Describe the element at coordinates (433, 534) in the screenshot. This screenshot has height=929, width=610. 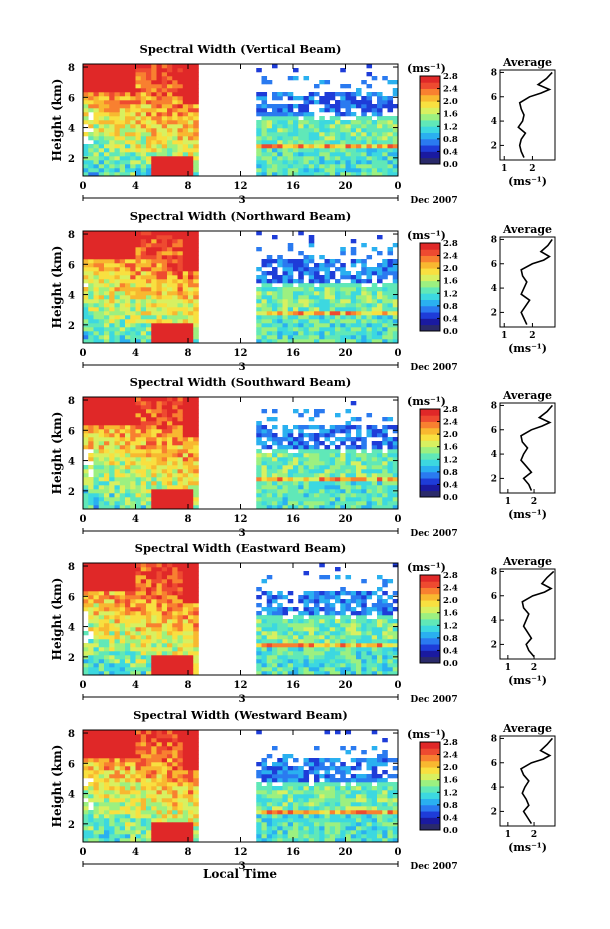
I see `date-label: Dec 2007` at that location.